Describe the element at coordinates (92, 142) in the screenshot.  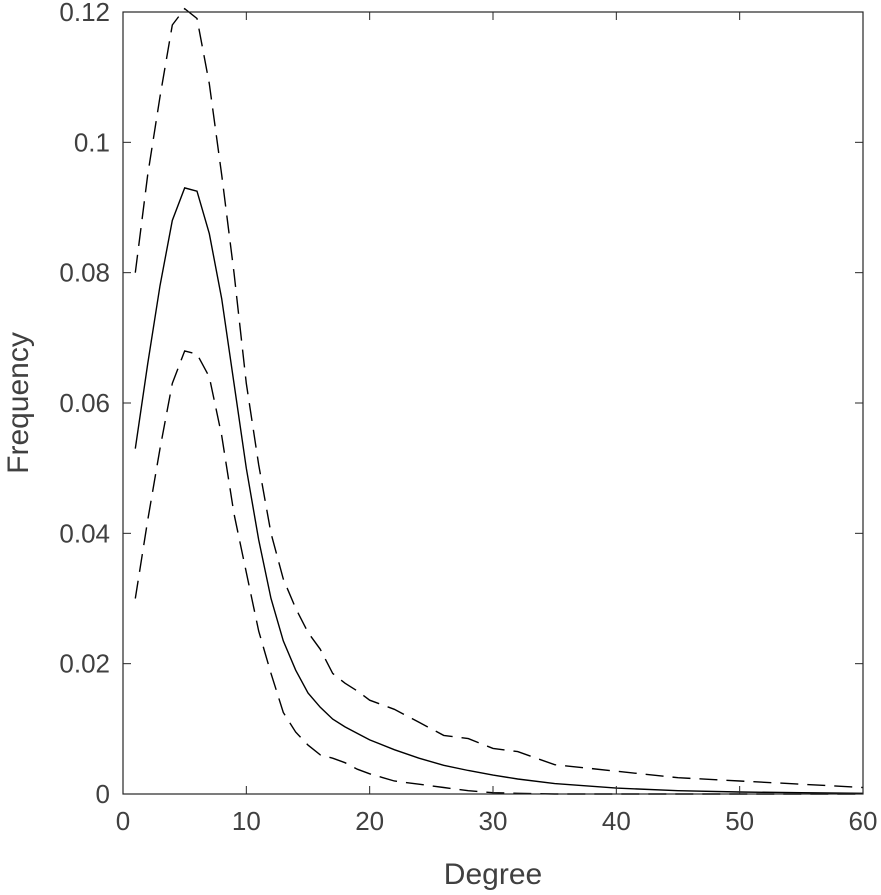
I see `y-tick-label: 0.1` at that location.